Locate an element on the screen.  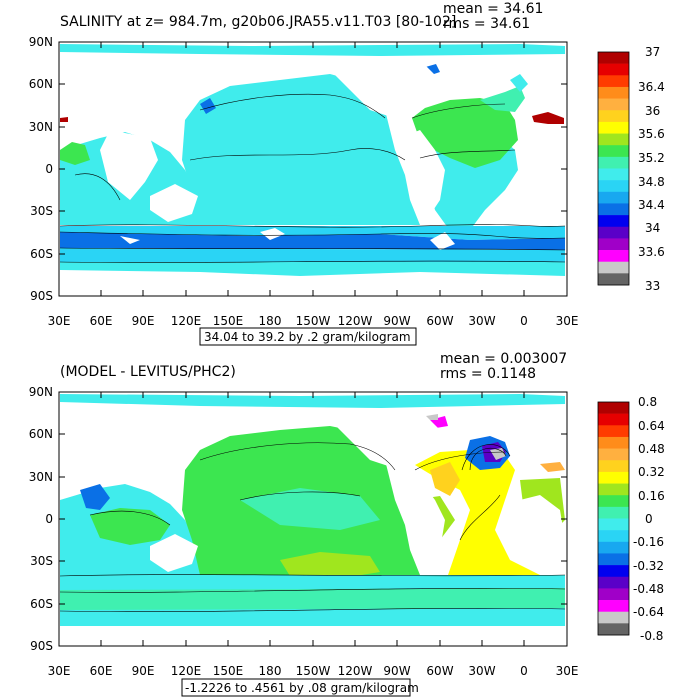
colorbar-label: 0.32 is located at coordinates (651, 472).